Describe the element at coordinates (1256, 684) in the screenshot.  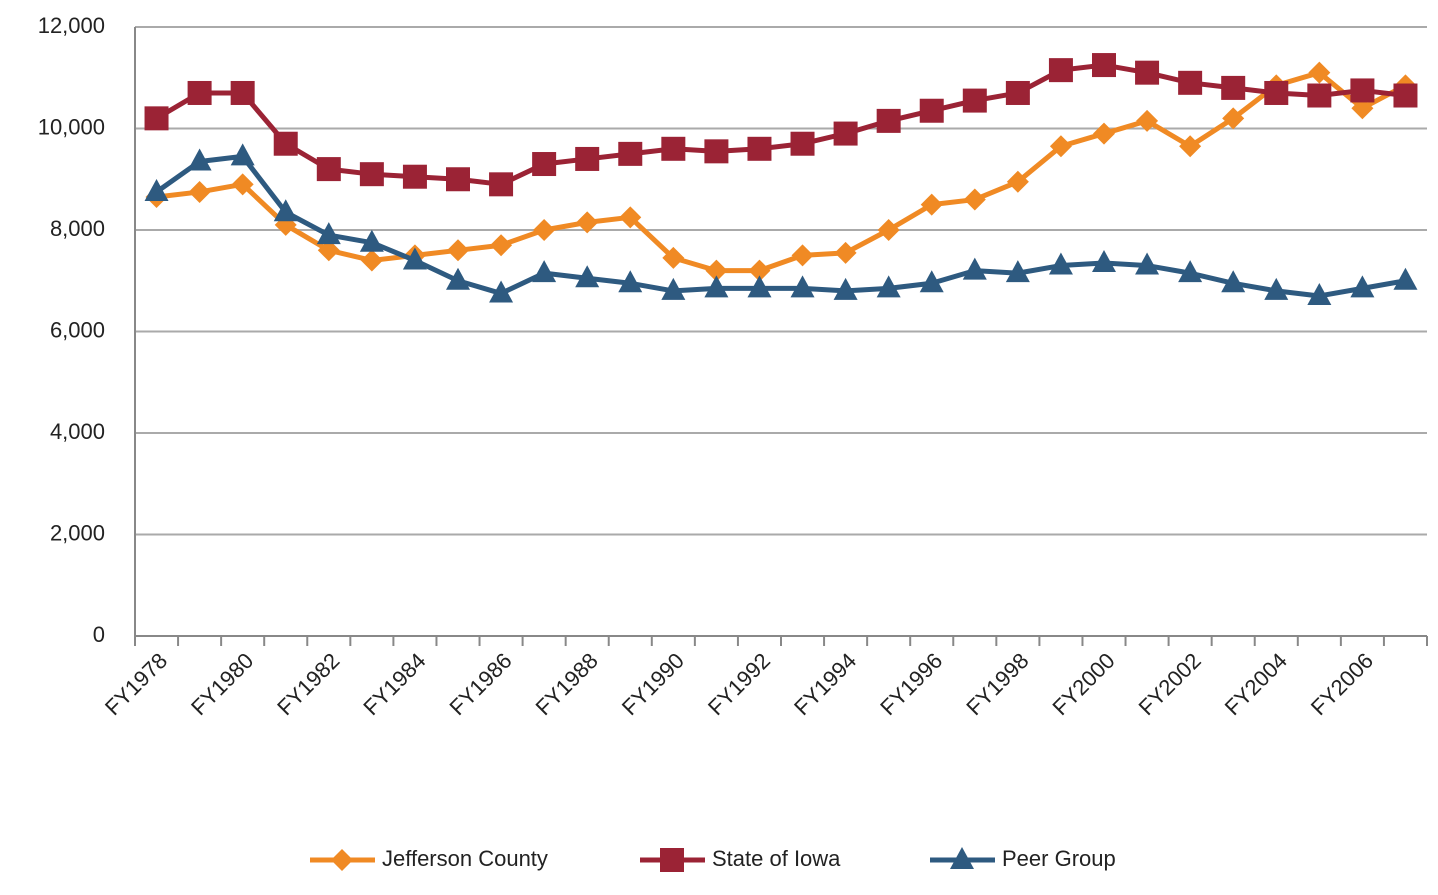
I see `x-tick-label: FY2004` at that location.